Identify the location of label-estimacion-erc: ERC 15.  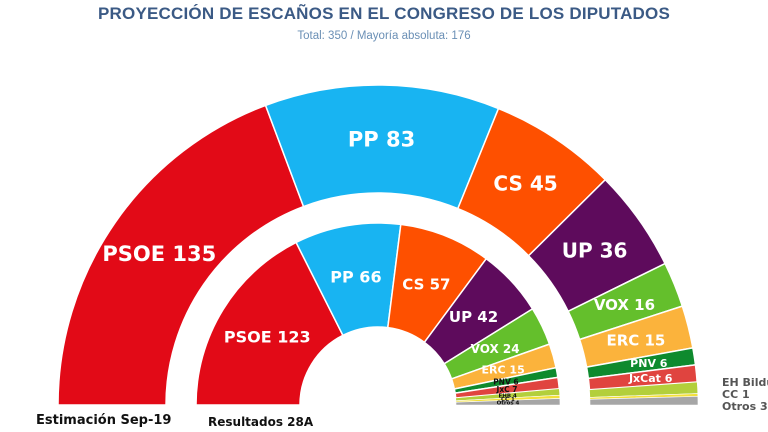
(635, 340).